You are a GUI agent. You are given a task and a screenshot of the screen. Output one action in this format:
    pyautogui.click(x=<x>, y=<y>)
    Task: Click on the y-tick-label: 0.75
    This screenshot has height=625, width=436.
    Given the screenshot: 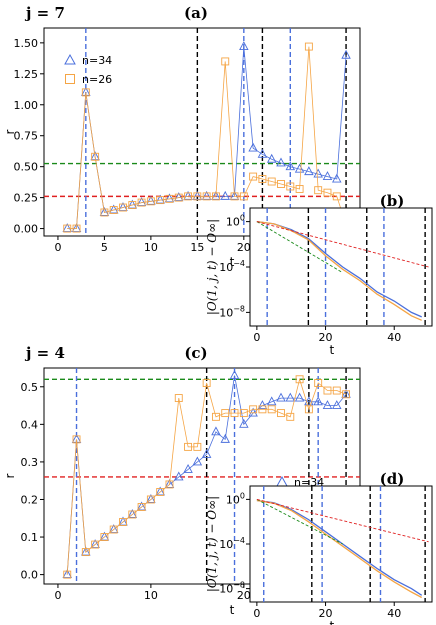 What is the action you would take?
    pyautogui.click(x=26, y=136)
    